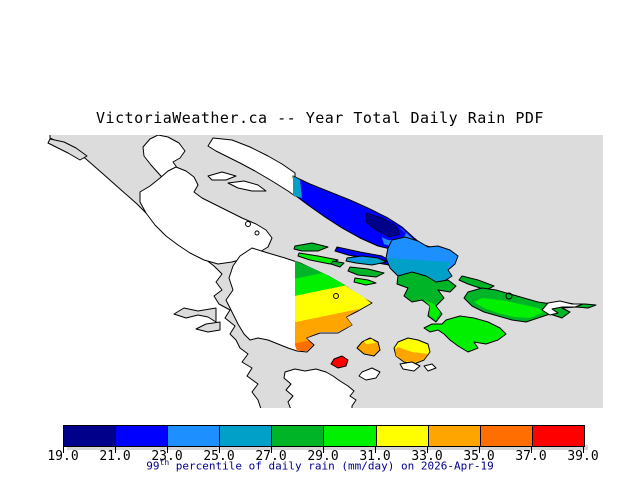 This screenshot has width=640, height=480. Describe the element at coordinates (426, 297) in the screenshot. I see `island-pender-green` at that location.